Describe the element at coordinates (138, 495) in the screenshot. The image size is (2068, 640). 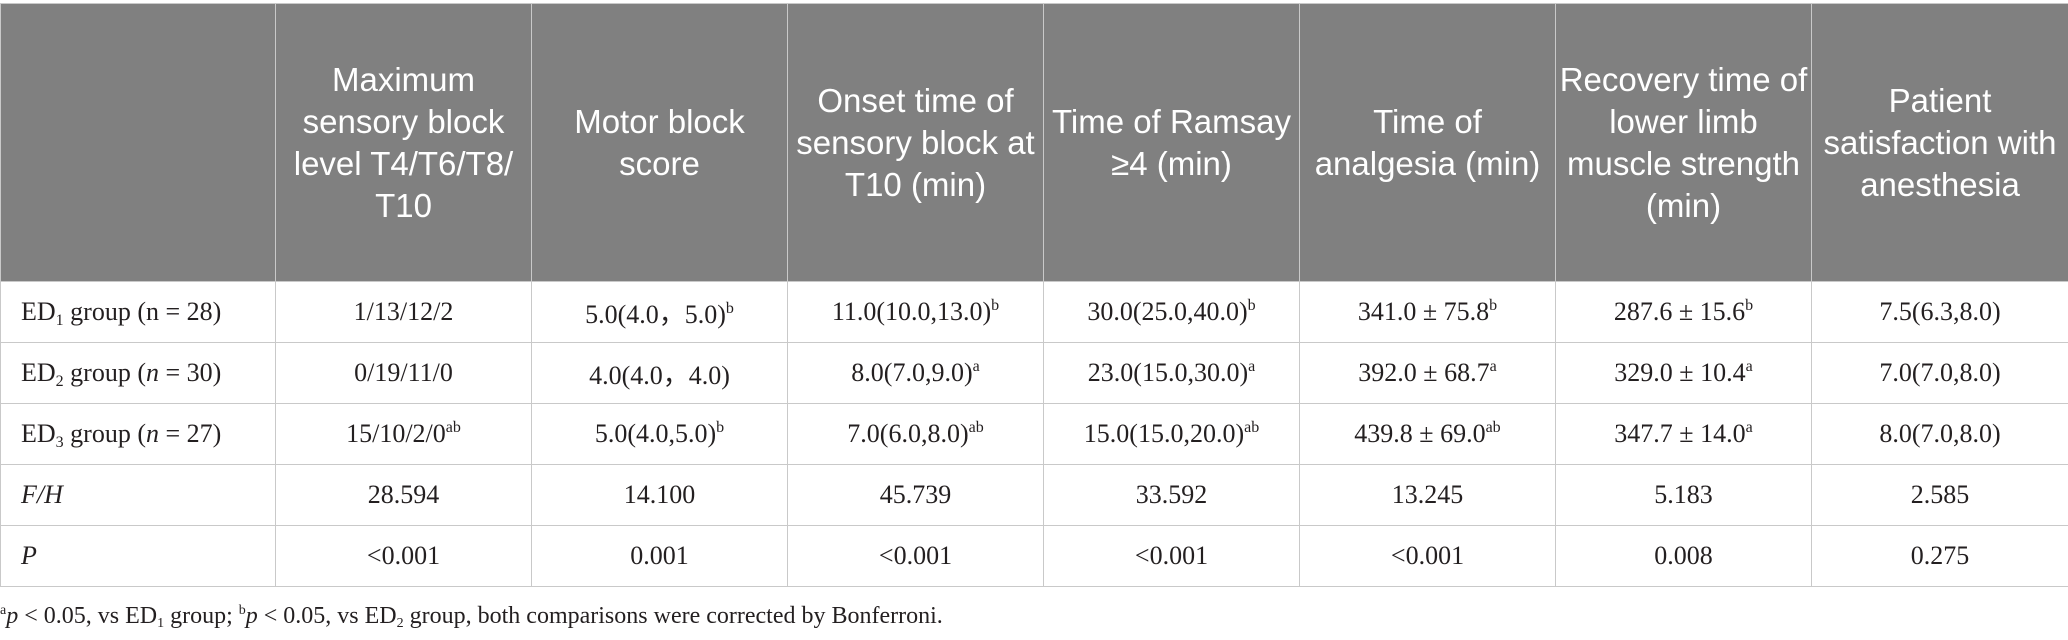
I see `row-label-f-h: F/H` at that location.